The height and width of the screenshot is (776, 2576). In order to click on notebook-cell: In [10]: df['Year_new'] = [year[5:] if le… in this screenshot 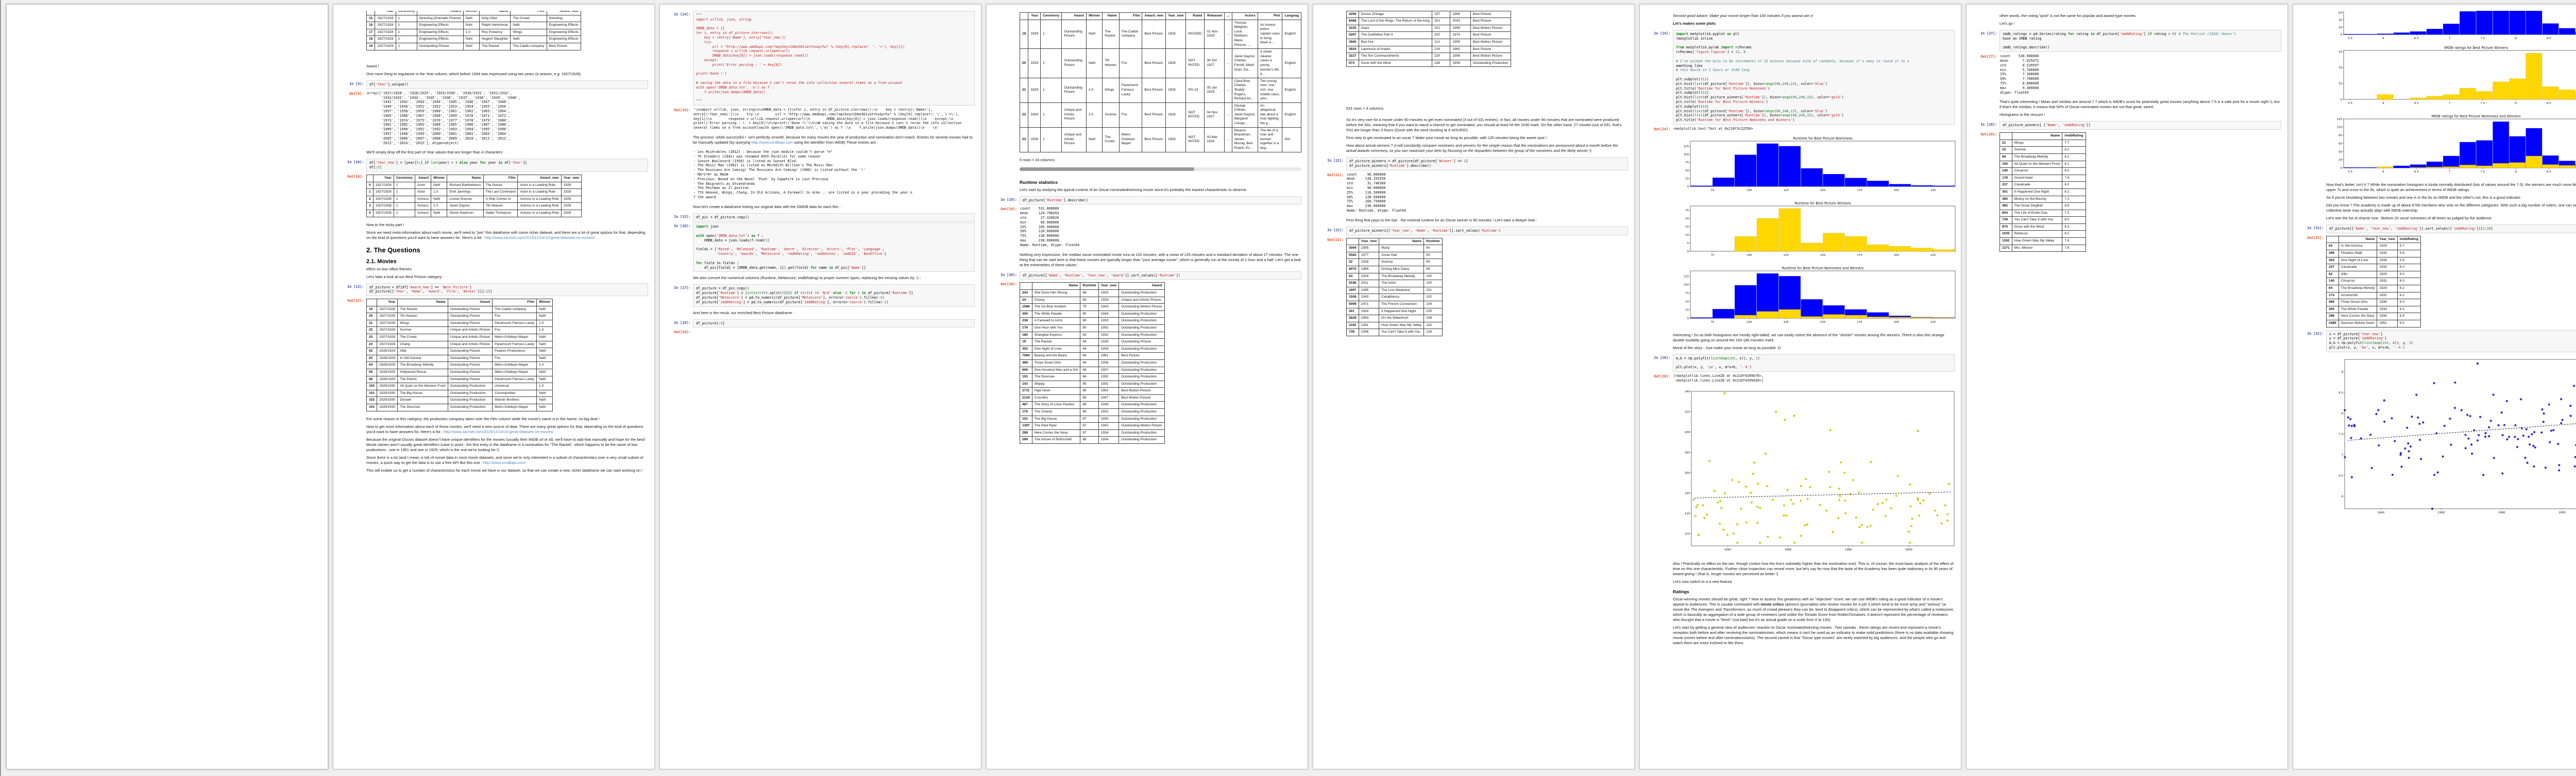, I will do `click(492, 165)`.